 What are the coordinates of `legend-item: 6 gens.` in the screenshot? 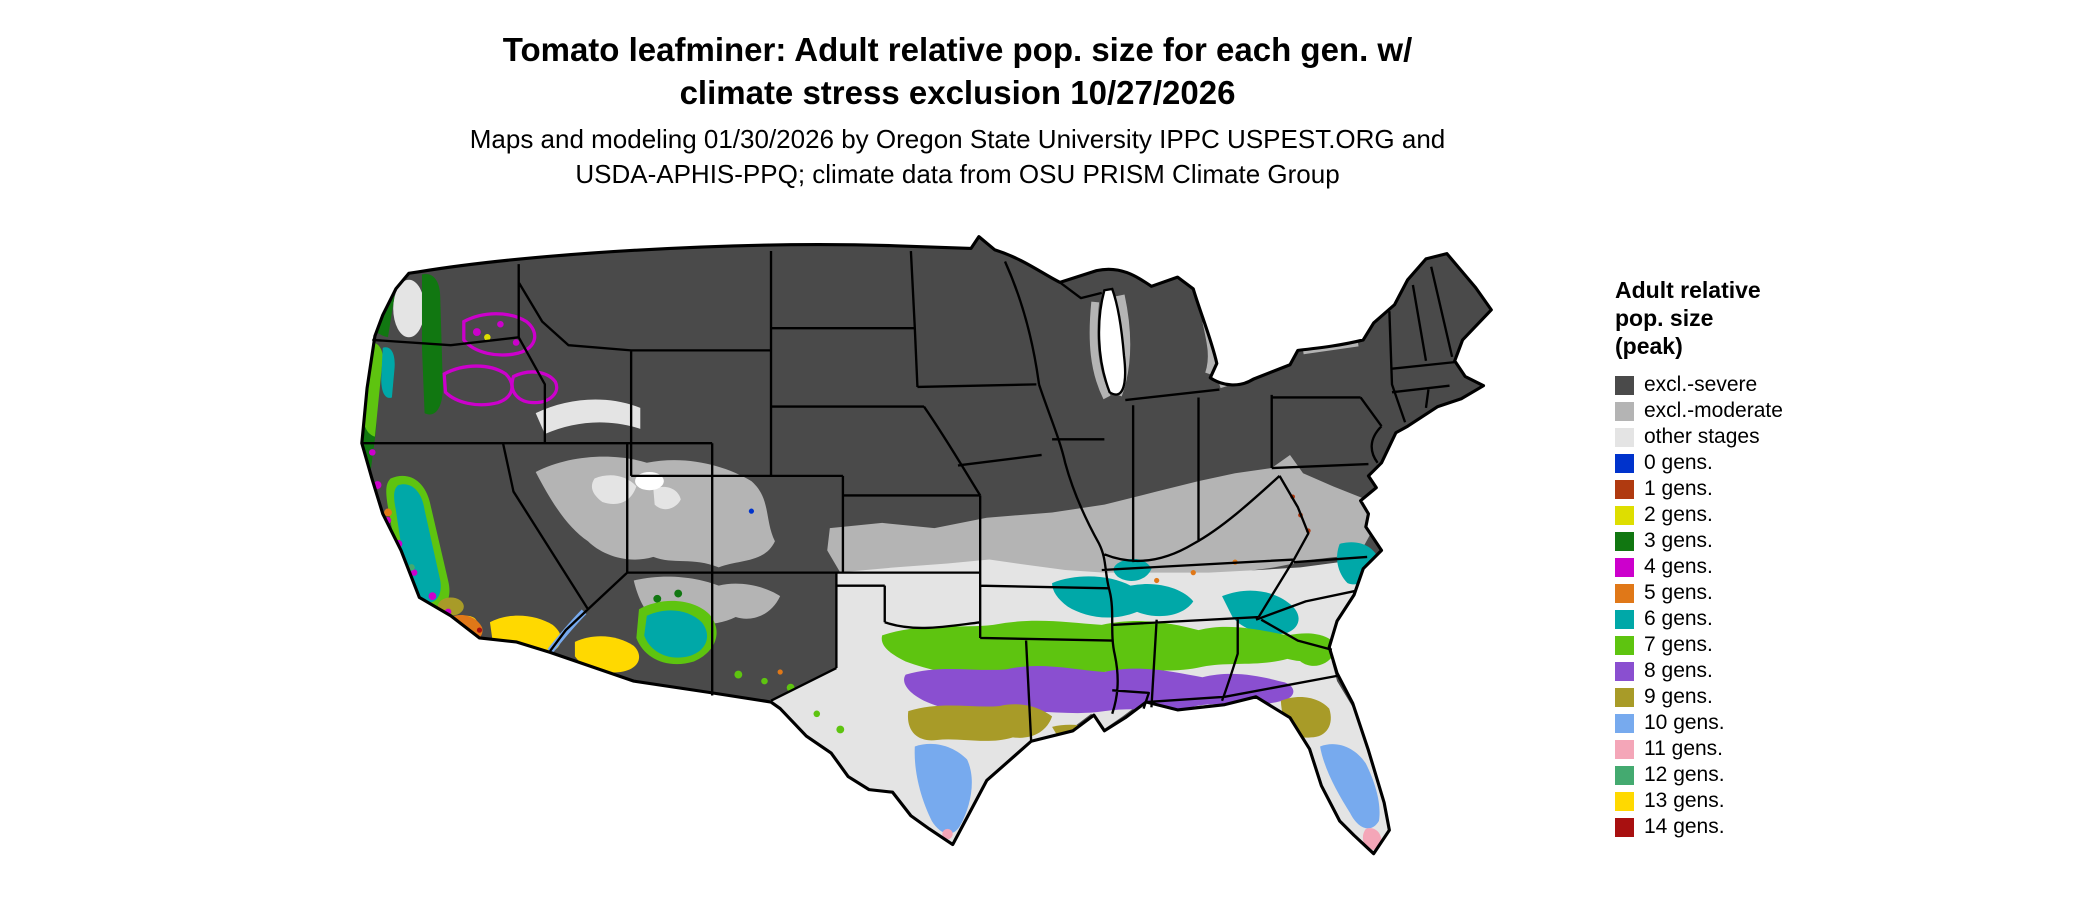 It's located at (1765, 619).